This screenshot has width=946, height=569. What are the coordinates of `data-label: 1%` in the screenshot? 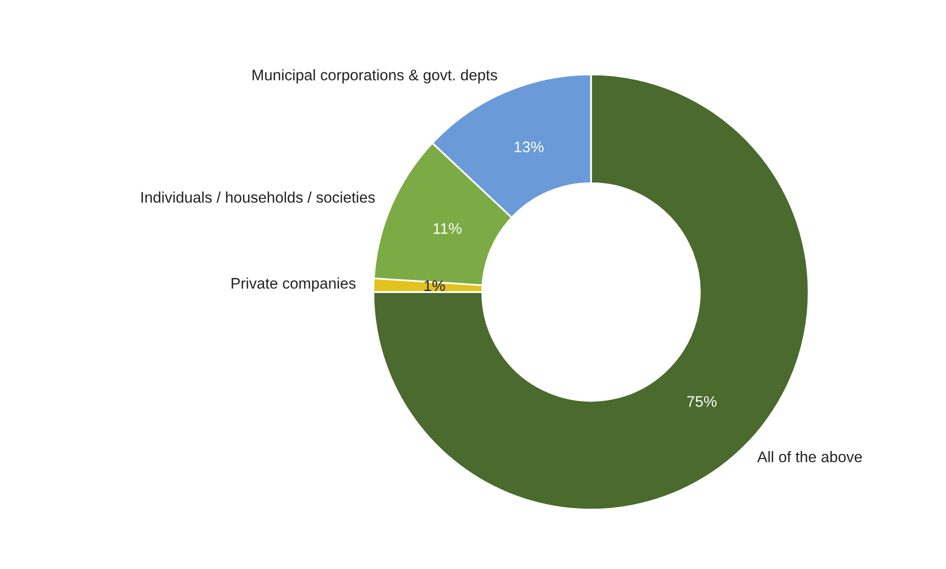 It's located at (434, 286).